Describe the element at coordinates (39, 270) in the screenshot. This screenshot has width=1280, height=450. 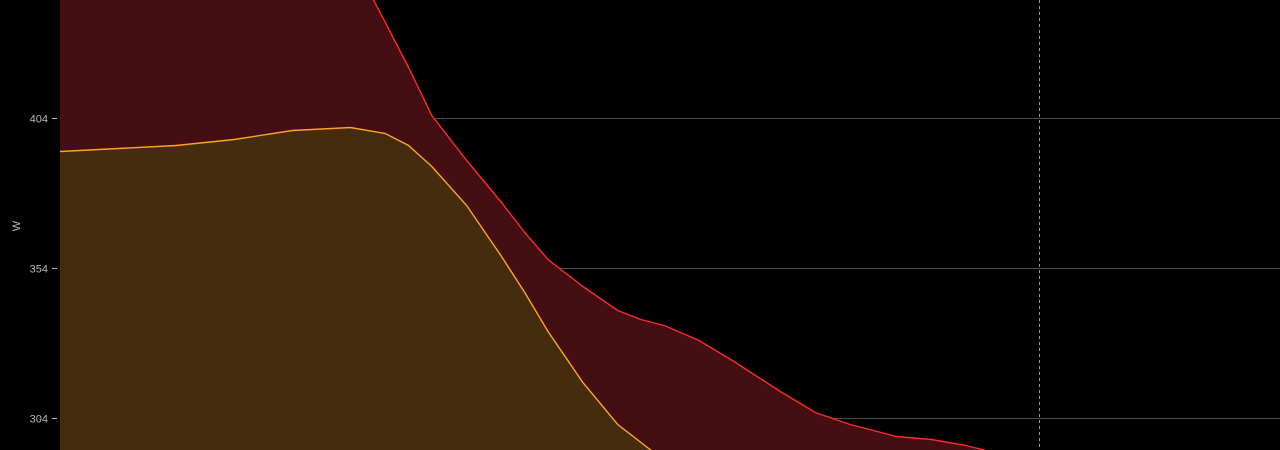
I see `y-tick-label: 354` at that location.